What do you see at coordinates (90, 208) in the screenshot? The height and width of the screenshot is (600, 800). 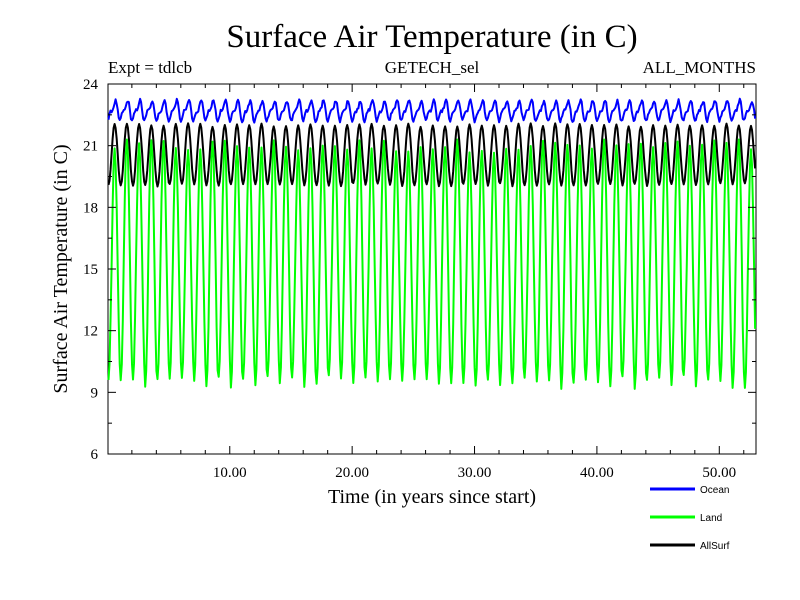 I see `y-tick-label: 18` at bounding box center [90, 208].